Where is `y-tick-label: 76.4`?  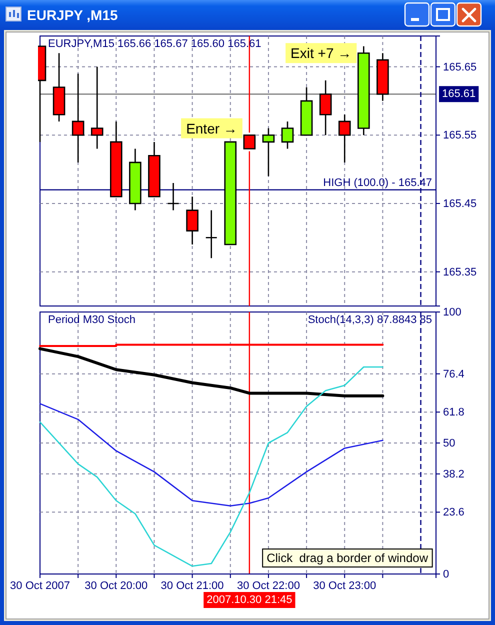 y-tick-label: 76.4 is located at coordinates (453, 374).